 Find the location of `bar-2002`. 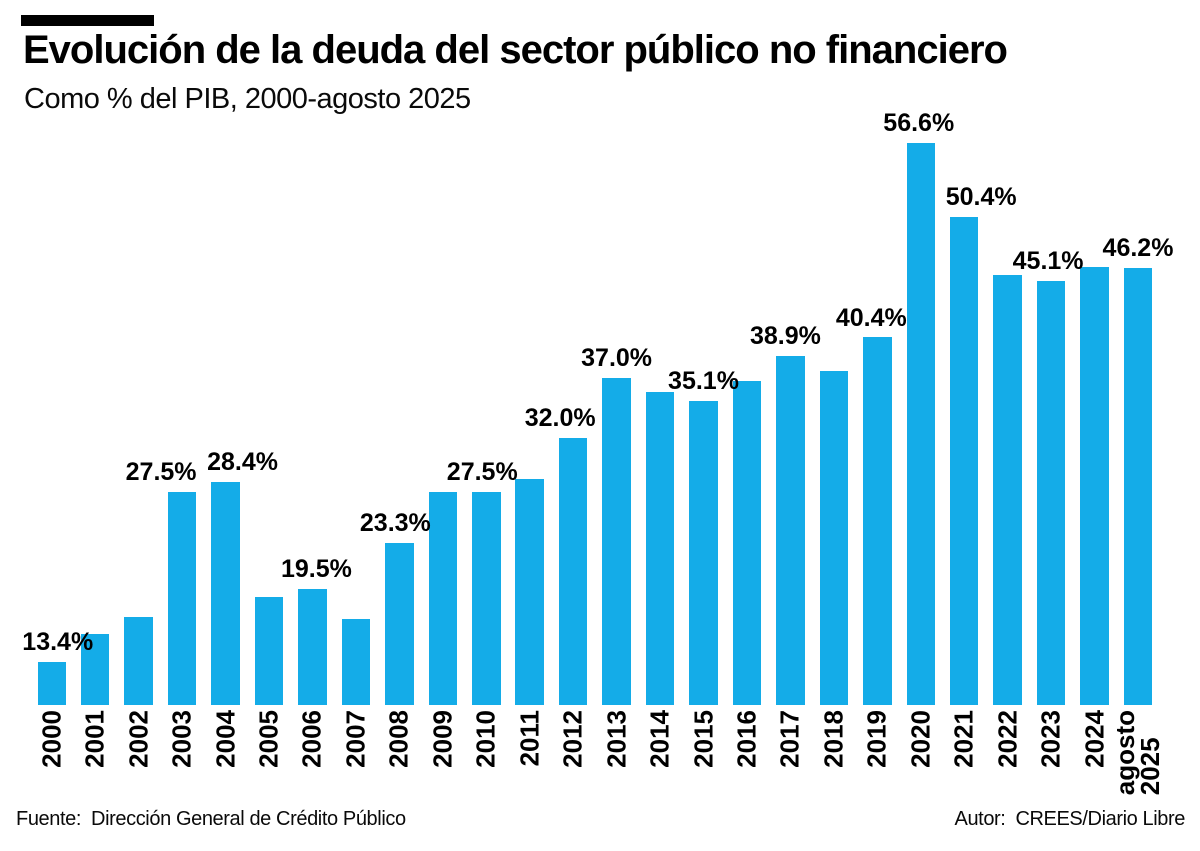

bar-2002 is located at coordinates (138, 661).